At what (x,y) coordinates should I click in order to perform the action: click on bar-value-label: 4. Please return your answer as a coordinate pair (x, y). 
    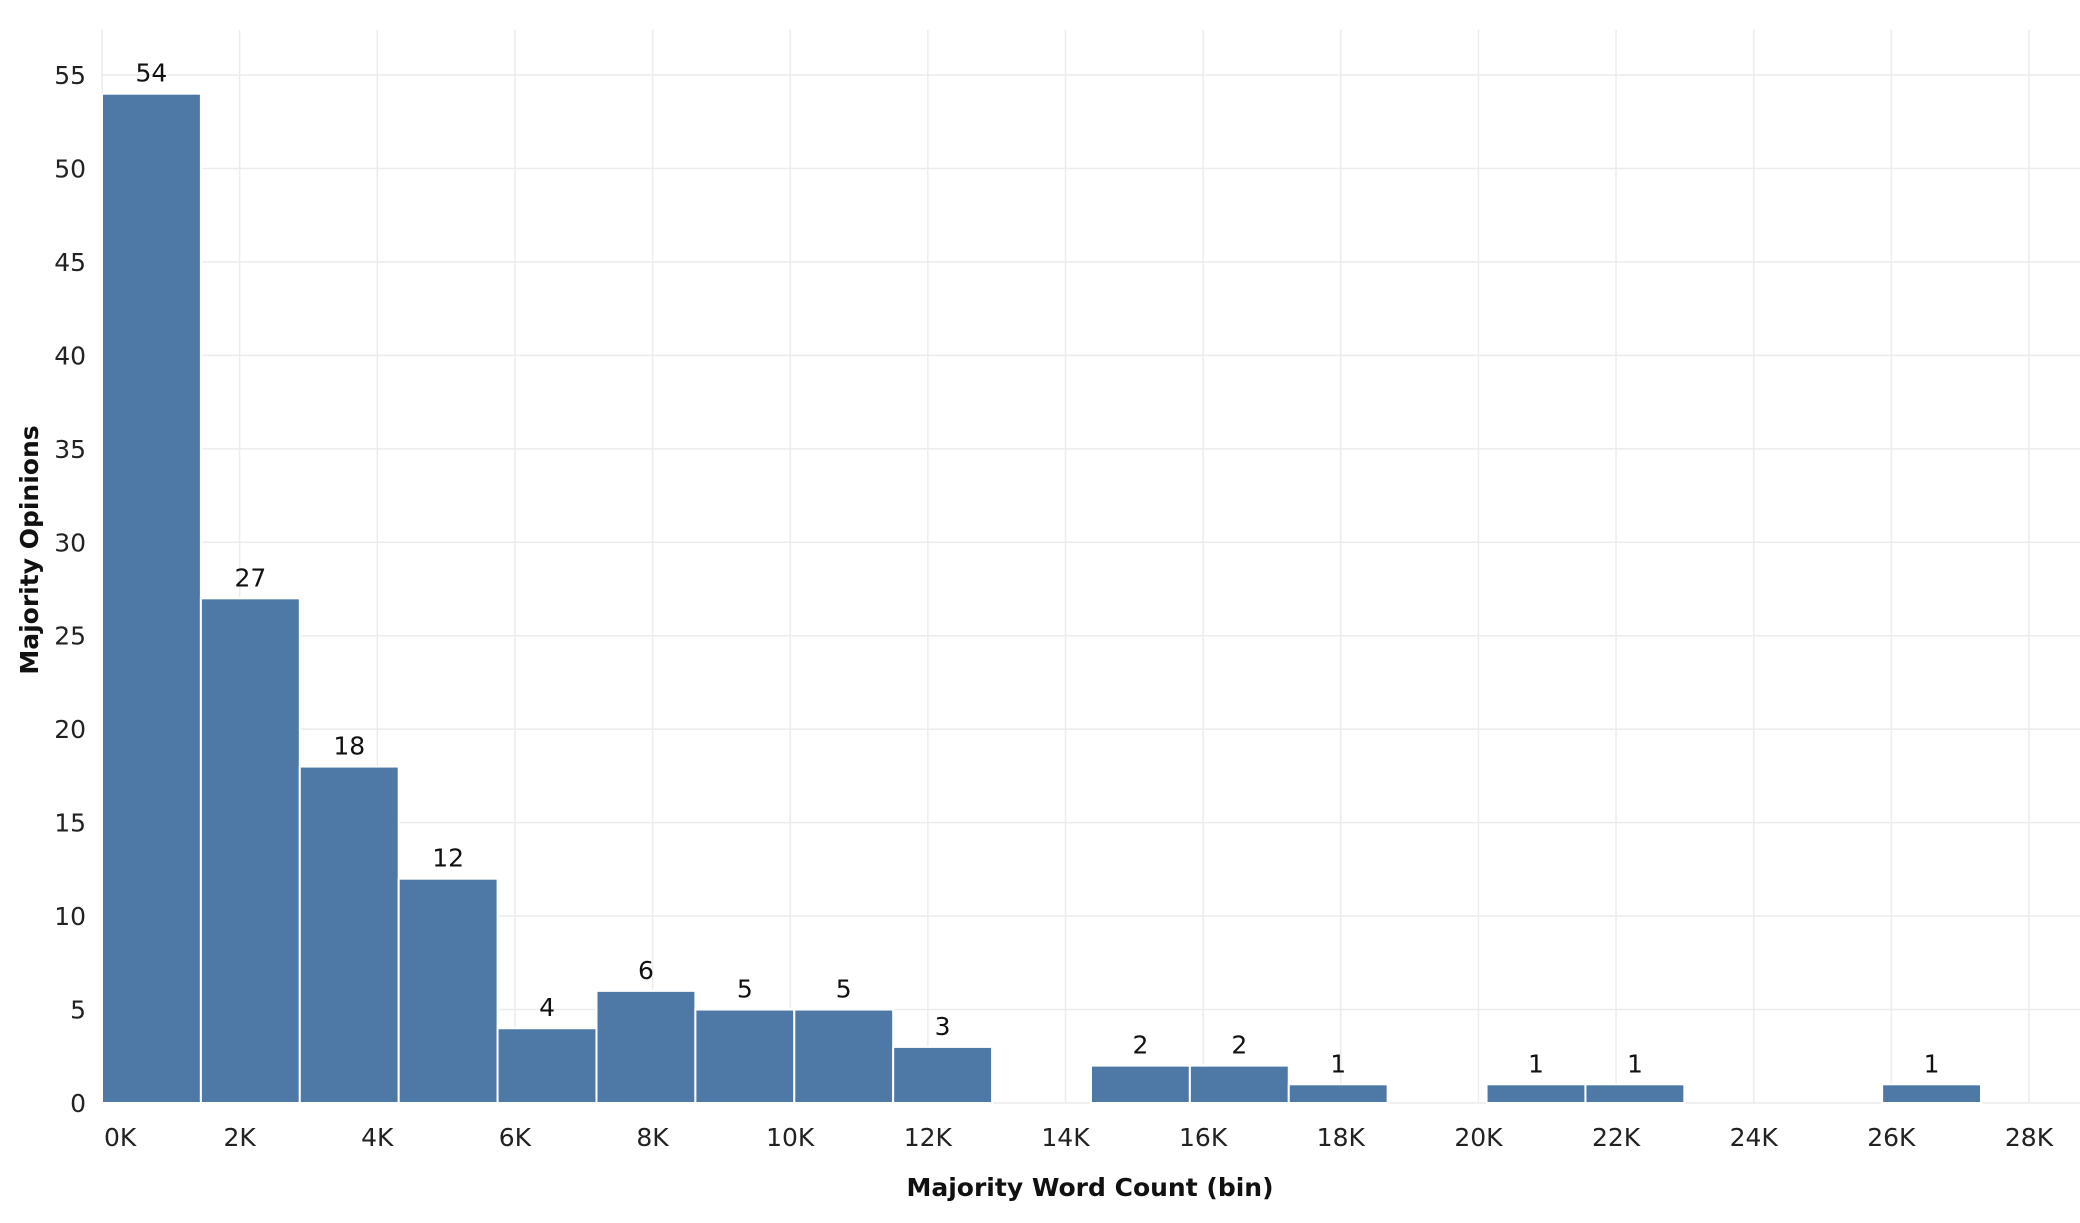
    Looking at the image, I should click on (547, 1007).